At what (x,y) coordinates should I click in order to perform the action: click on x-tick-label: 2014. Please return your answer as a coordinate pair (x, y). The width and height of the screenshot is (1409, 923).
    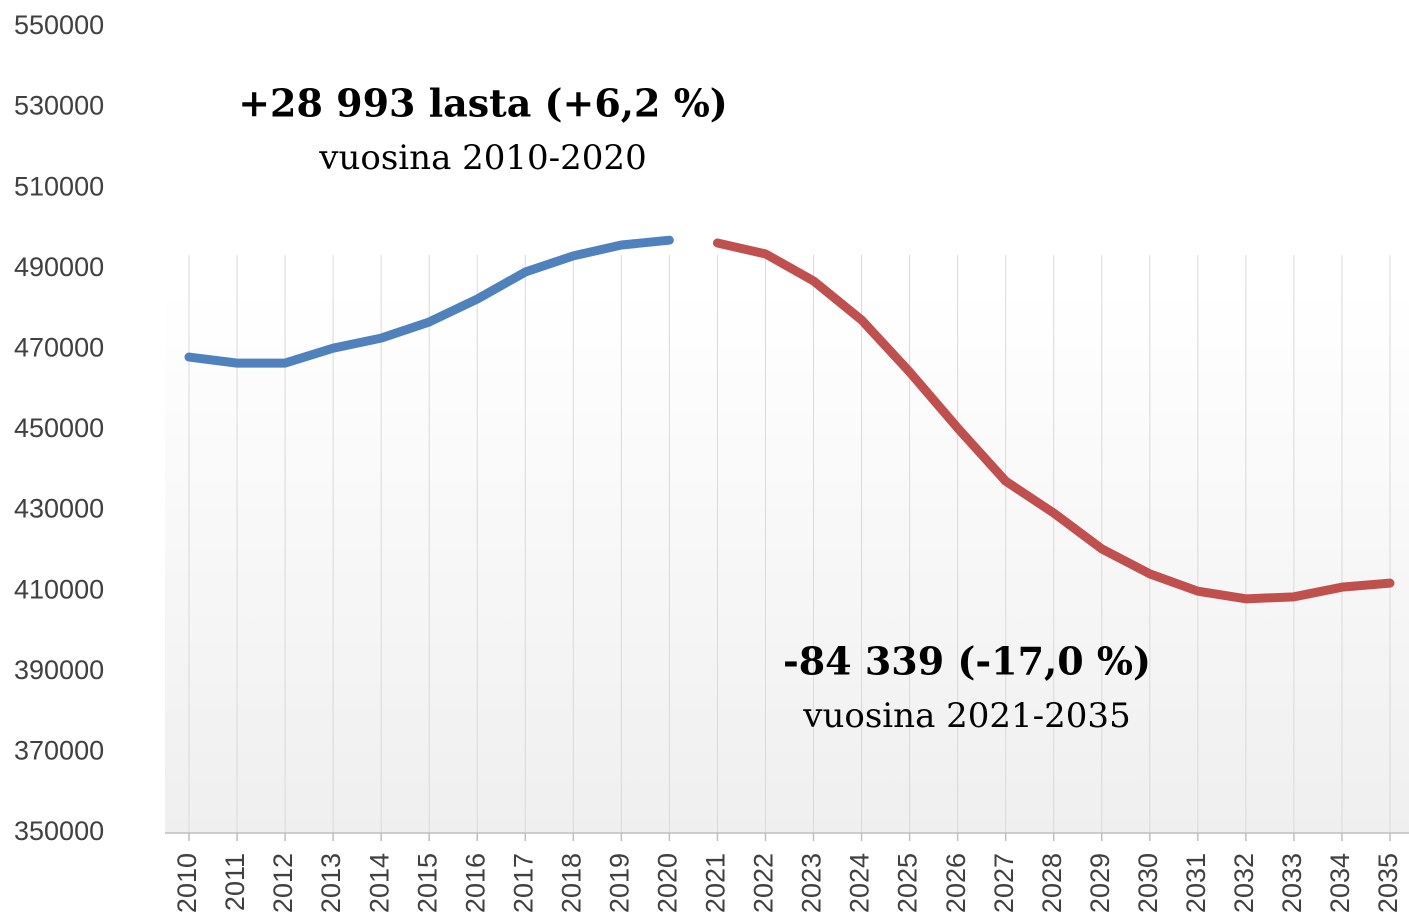
    Looking at the image, I should click on (379, 883).